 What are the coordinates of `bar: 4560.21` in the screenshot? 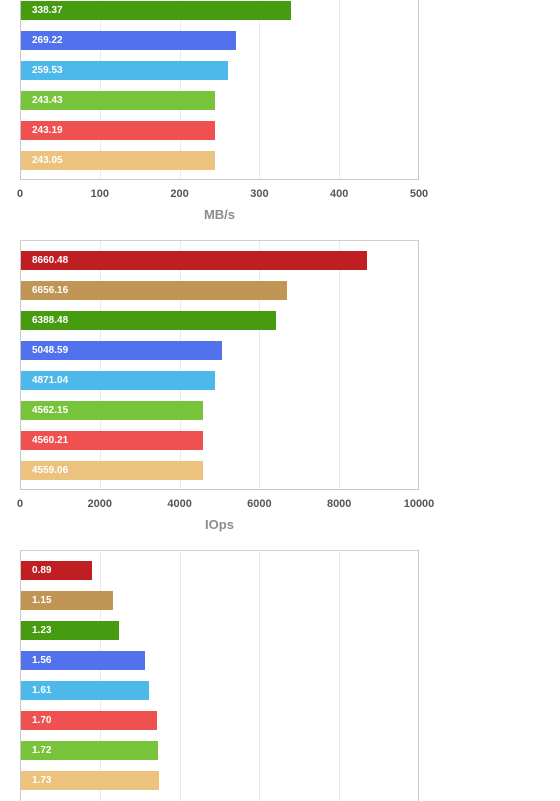 It's located at (112, 440).